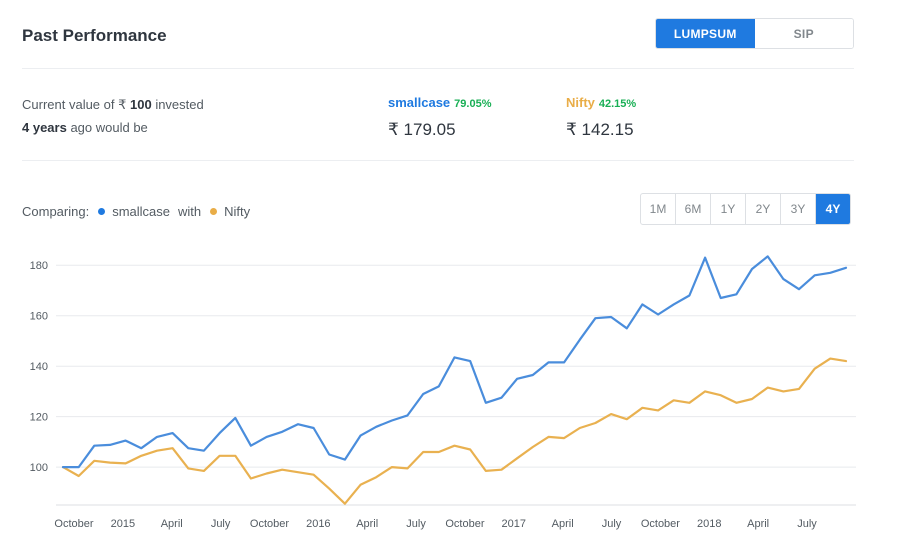  Describe the element at coordinates (600, 129) in the screenshot. I see `legend-nifty-value: ₹ 142.15` at that location.